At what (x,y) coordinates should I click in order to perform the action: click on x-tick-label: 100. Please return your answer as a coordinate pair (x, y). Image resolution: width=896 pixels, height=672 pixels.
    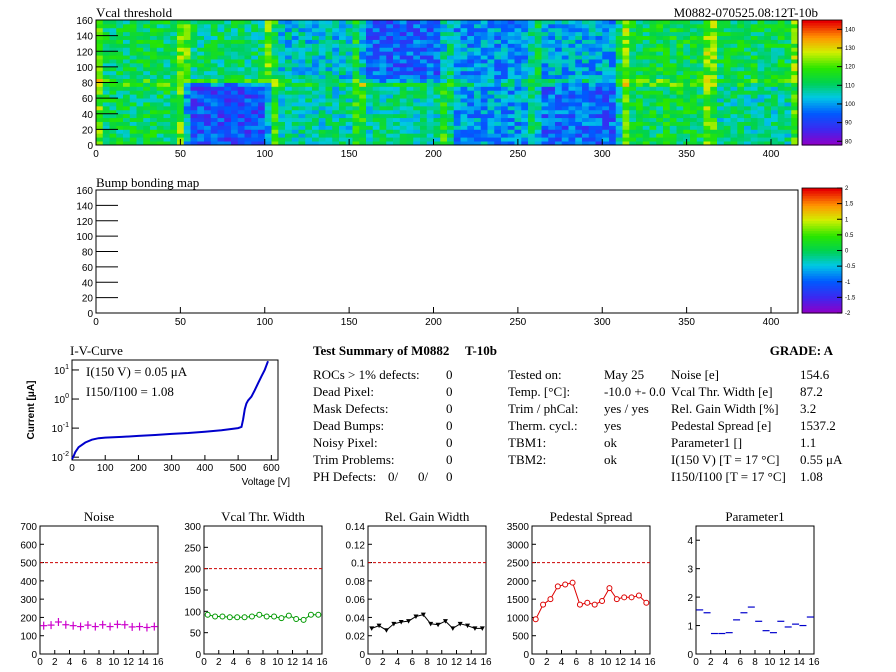
    Looking at the image, I should click on (264, 322).